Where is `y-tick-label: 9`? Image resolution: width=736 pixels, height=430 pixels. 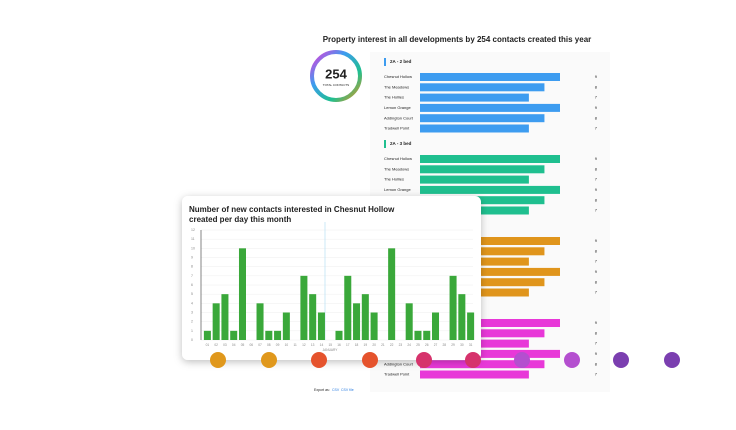
y-tick-label: 9 is located at coordinates (192, 257).